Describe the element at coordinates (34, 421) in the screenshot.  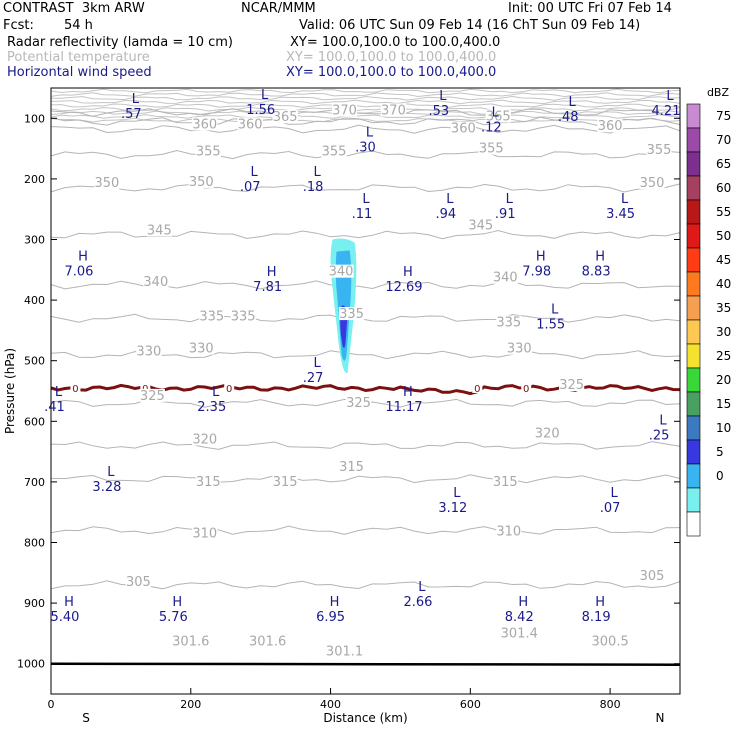
I see `y-tick-label: 600` at that location.